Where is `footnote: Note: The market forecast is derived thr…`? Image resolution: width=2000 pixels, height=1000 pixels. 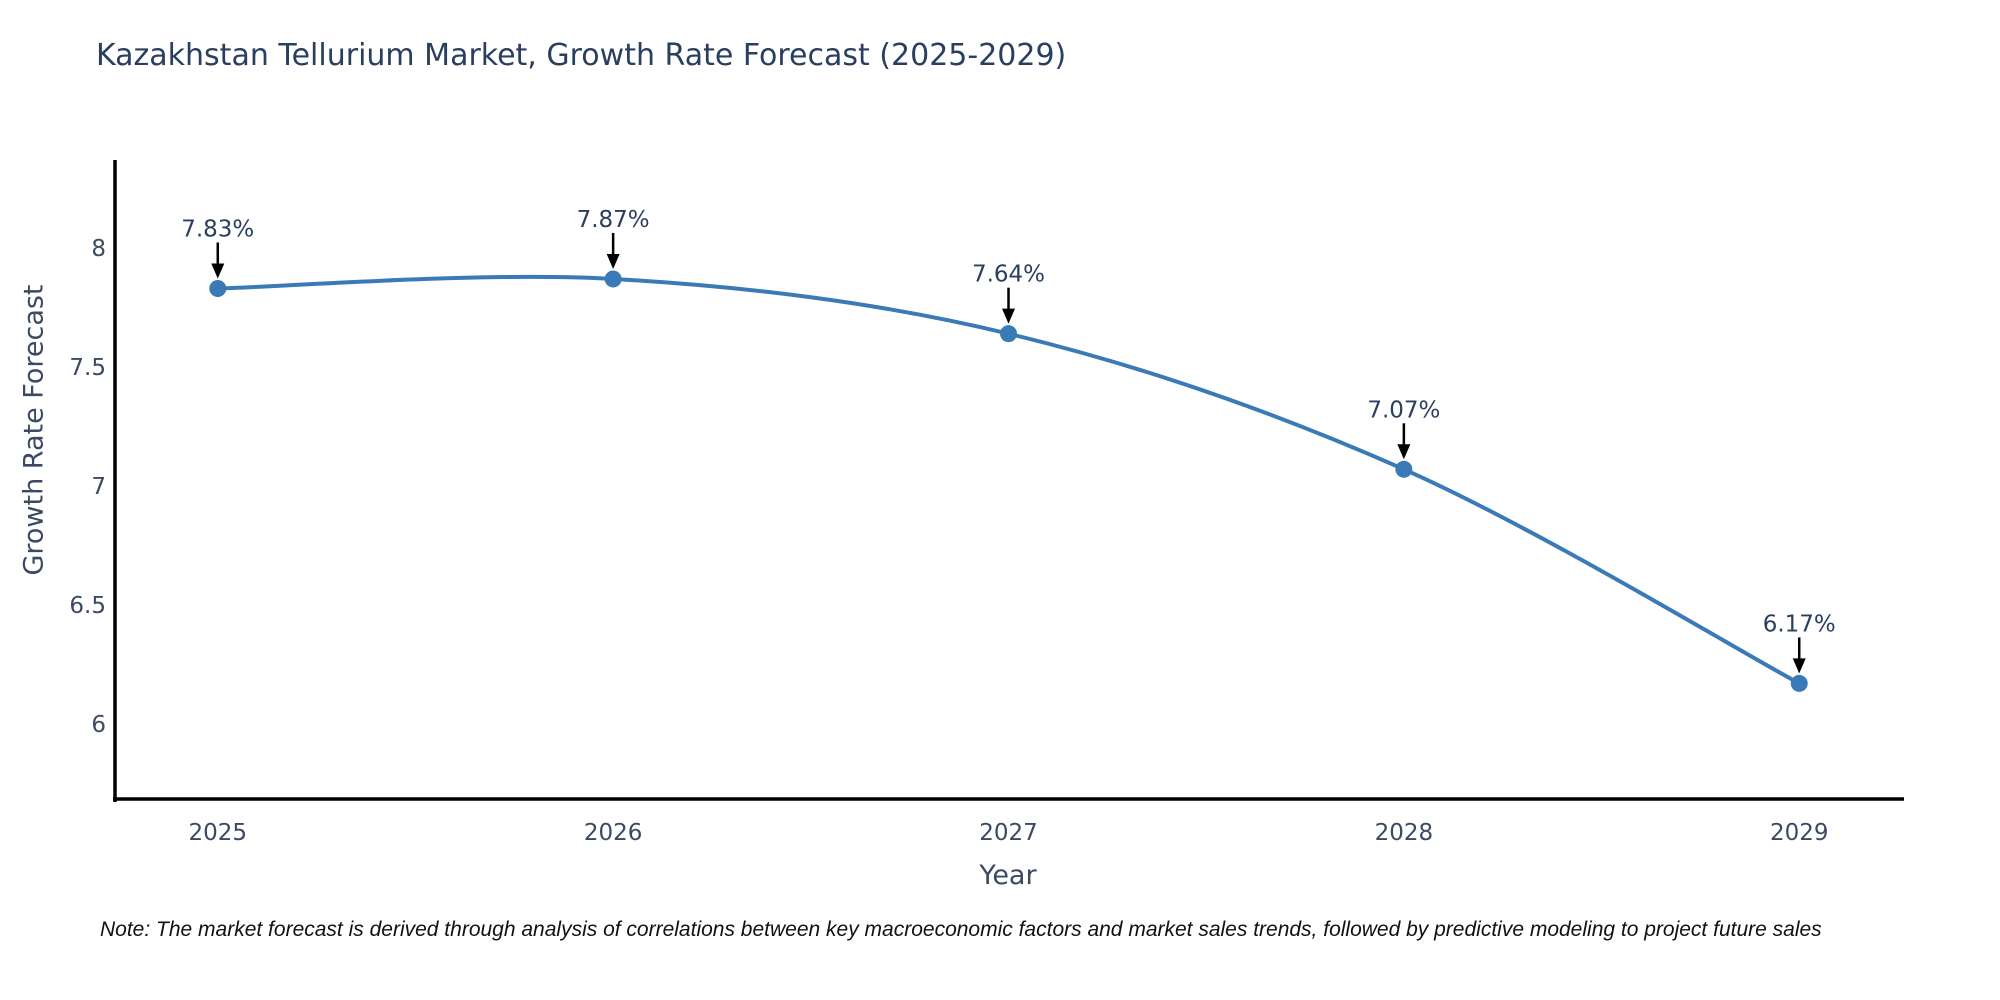 footnote: Note: The market forecast is derived thr… is located at coordinates (961, 929).